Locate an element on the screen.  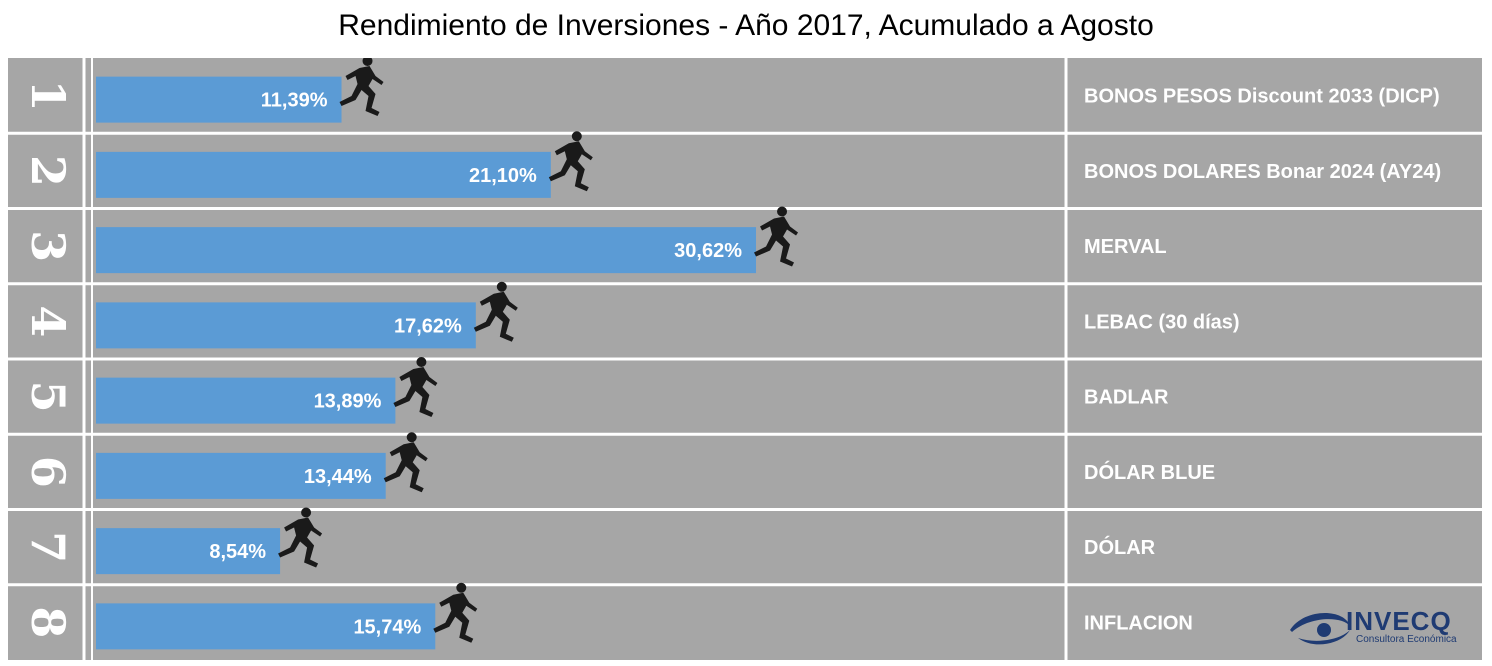
value-label: 13,44% is located at coordinates (338, 477).